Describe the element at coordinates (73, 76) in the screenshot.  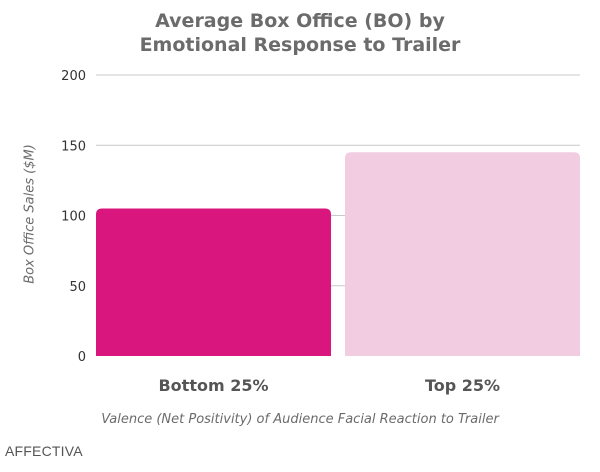
I see `y-tick-label: 200` at that location.